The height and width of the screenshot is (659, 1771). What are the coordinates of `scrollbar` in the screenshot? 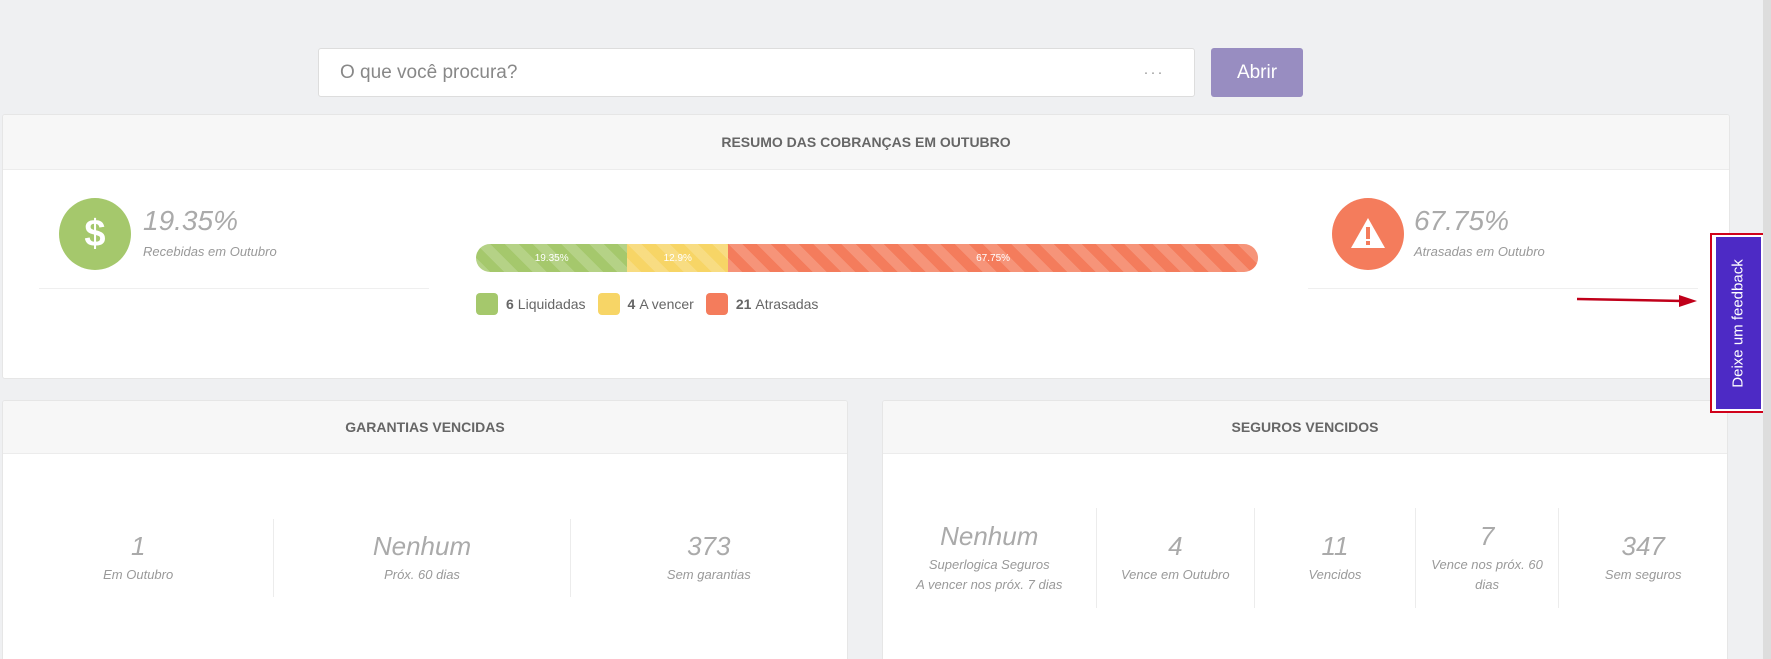 It's located at (1767, 329).